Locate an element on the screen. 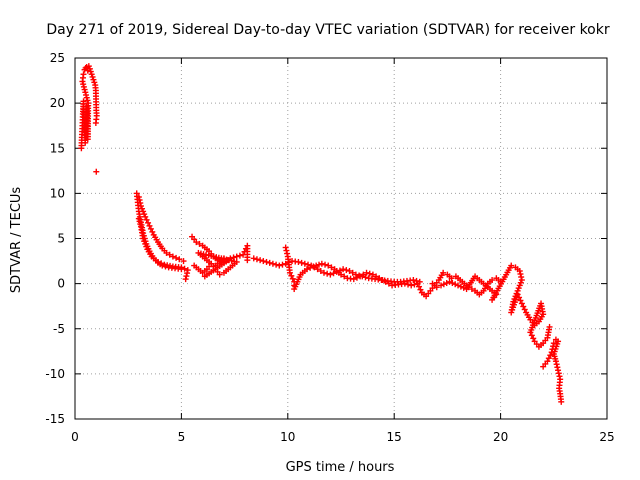 The width and height of the screenshot is (640, 480). x-tick-label: 10 is located at coordinates (287, 437).